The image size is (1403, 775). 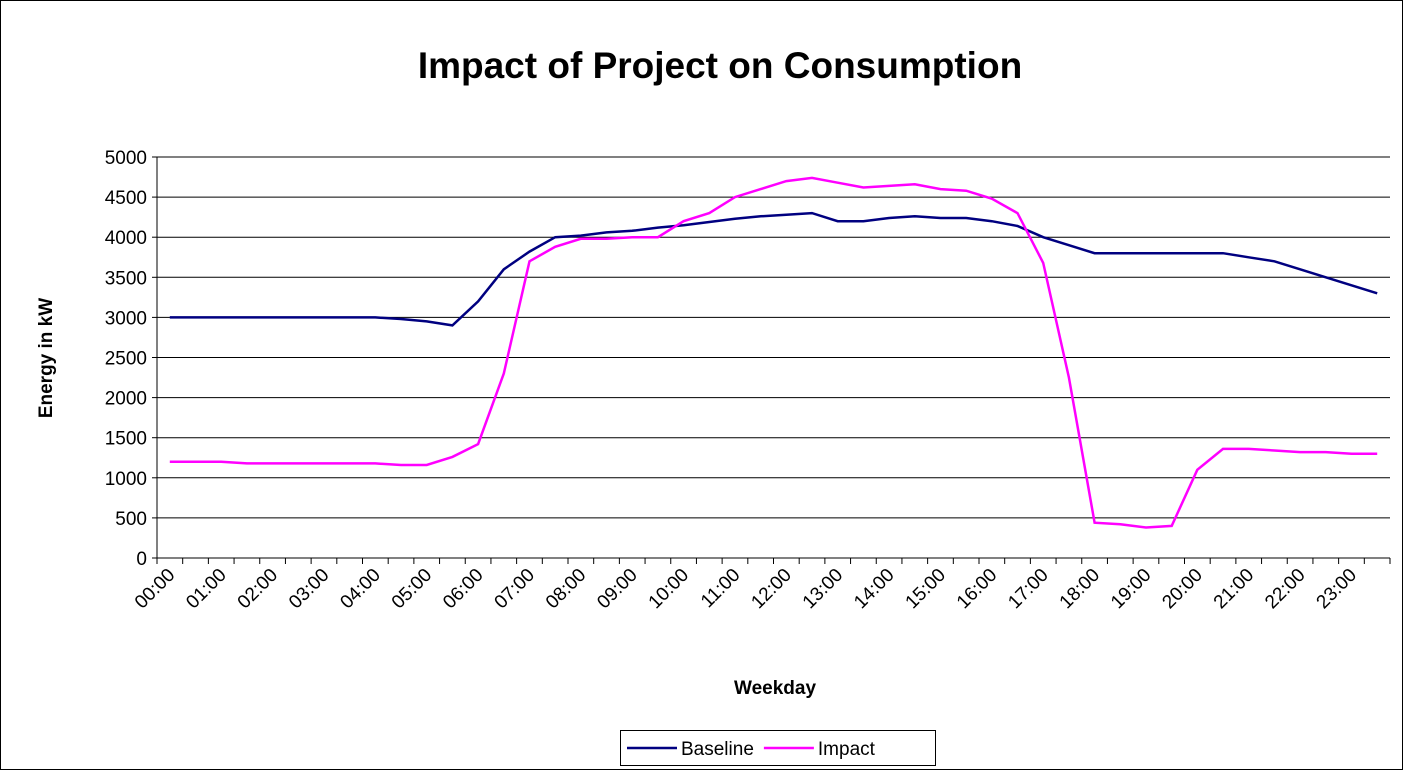 What do you see at coordinates (773, 269) in the screenshot?
I see `series-line` at bounding box center [773, 269].